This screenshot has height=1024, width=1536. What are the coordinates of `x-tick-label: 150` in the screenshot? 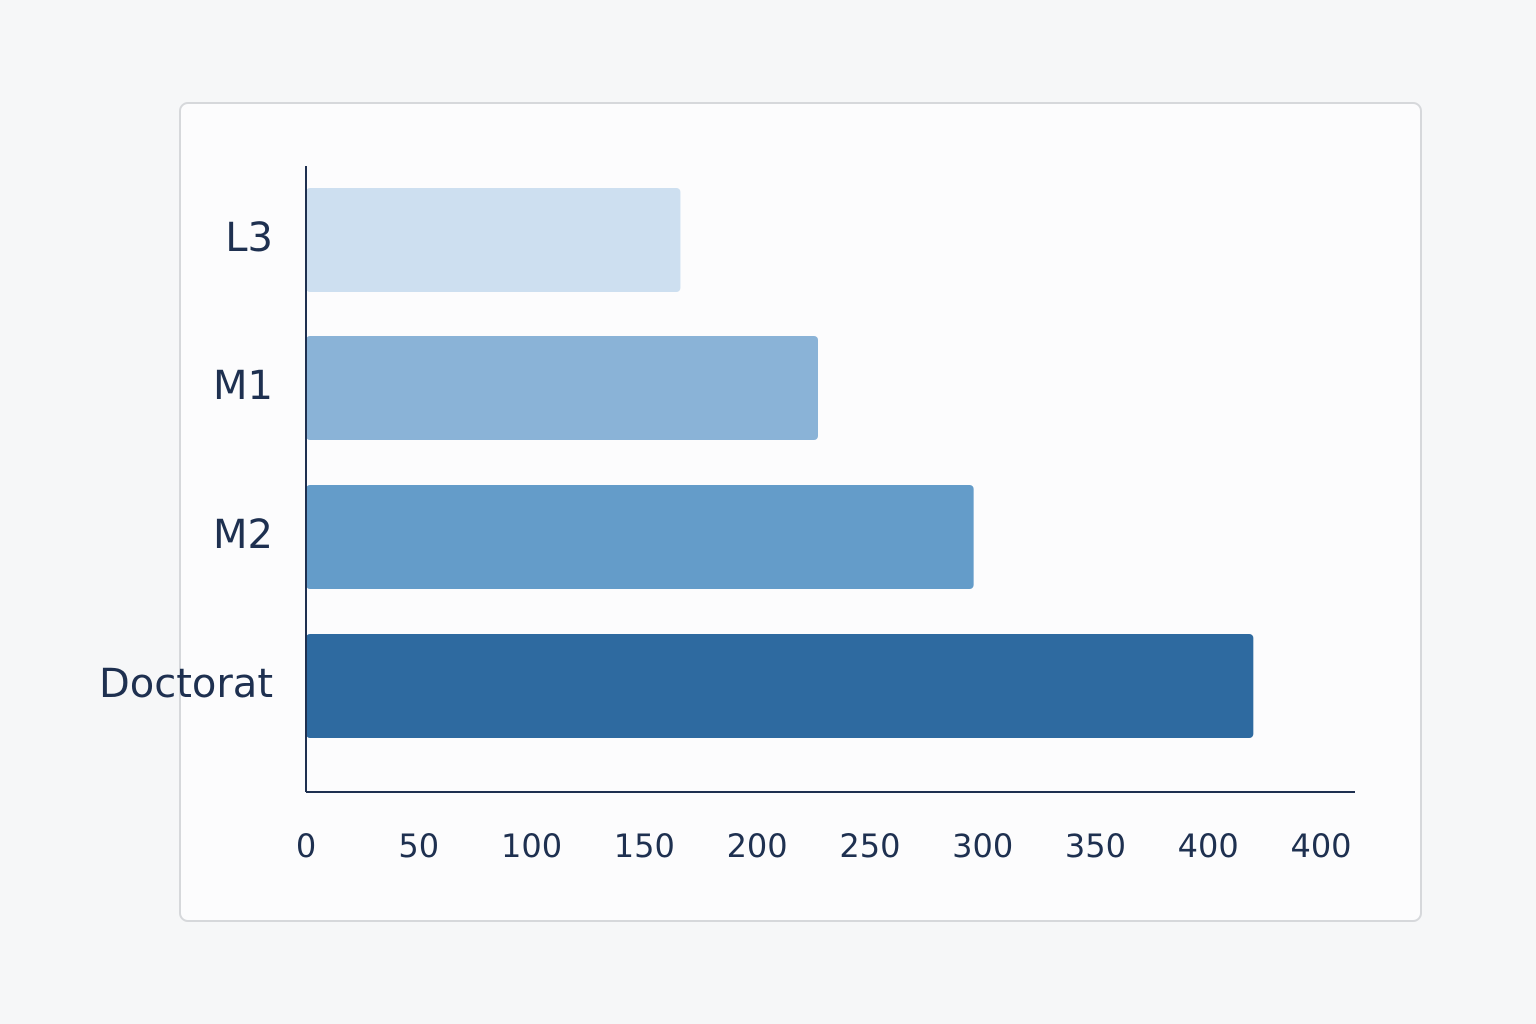 It's located at (644, 846).